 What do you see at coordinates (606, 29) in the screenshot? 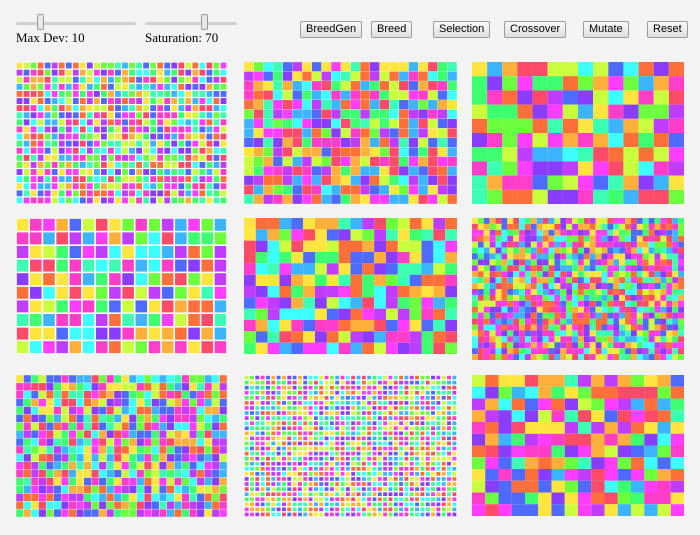
I see `mutate-button: Mutate` at bounding box center [606, 29].